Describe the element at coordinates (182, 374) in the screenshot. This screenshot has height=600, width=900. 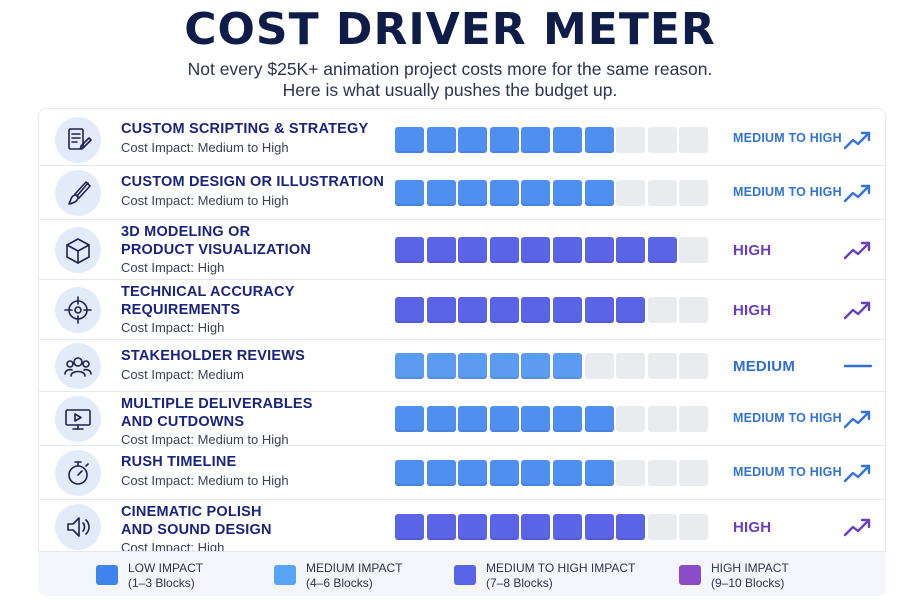
I see `driver-cost-impact: Cost Impact: Medium` at that location.